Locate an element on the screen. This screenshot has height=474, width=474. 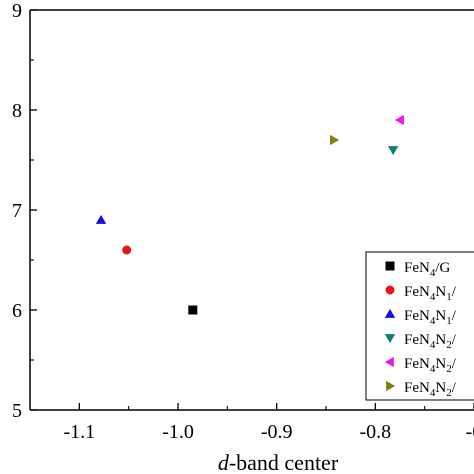
x-tick-label: -1.0 is located at coordinates (178, 432).